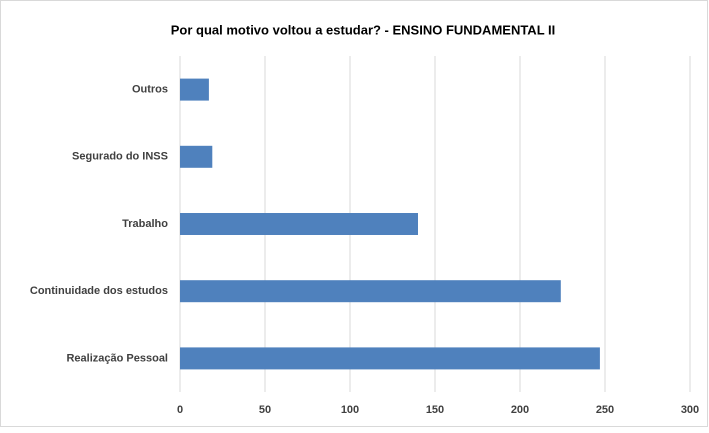 The image size is (709, 433). What do you see at coordinates (99, 291) in the screenshot?
I see `y-tick-label: Continuidade dos estudos` at bounding box center [99, 291].